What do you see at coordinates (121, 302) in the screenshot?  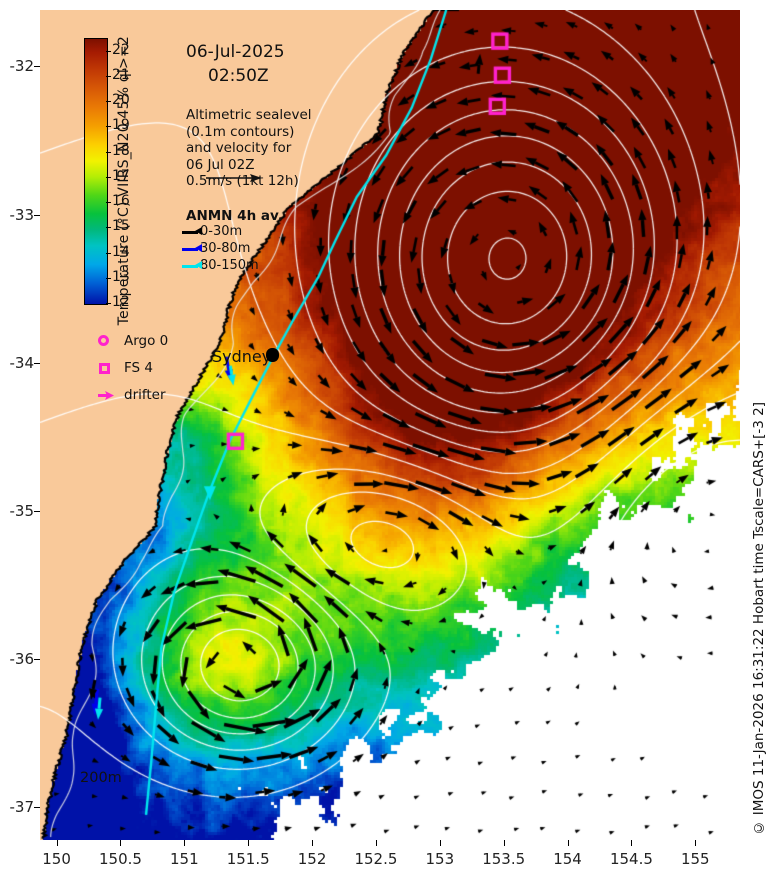 I see `colorbar-tick-label: 12` at bounding box center [121, 302].